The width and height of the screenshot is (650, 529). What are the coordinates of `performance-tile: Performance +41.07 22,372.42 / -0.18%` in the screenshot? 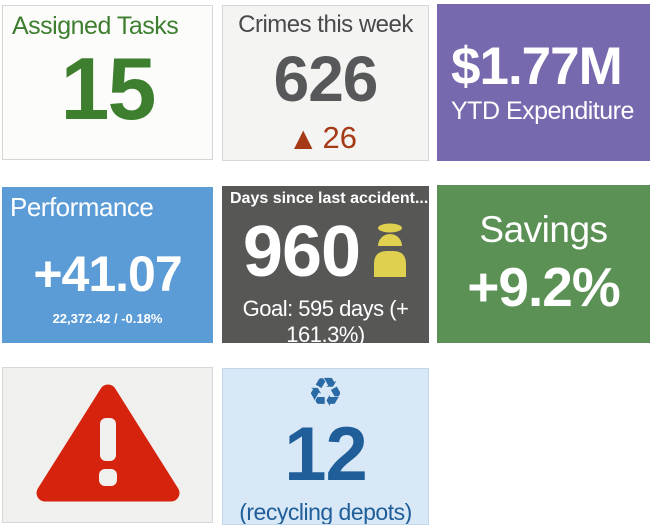 It's located at (107, 265).